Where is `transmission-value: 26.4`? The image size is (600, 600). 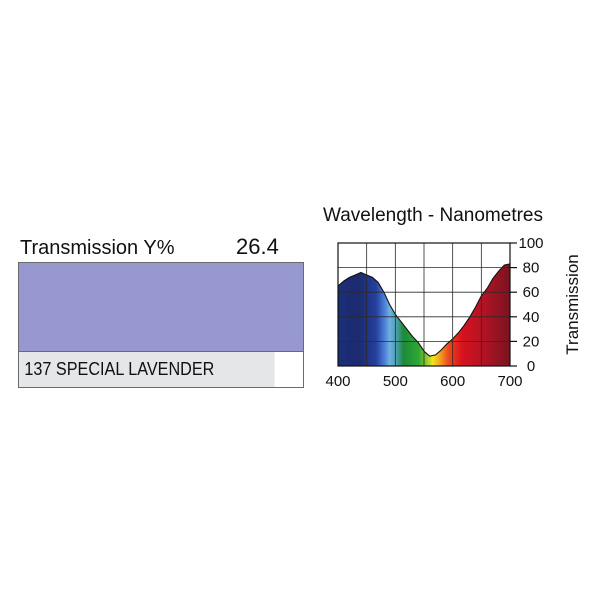
transmission-value: 26.4 is located at coordinates (257, 246).